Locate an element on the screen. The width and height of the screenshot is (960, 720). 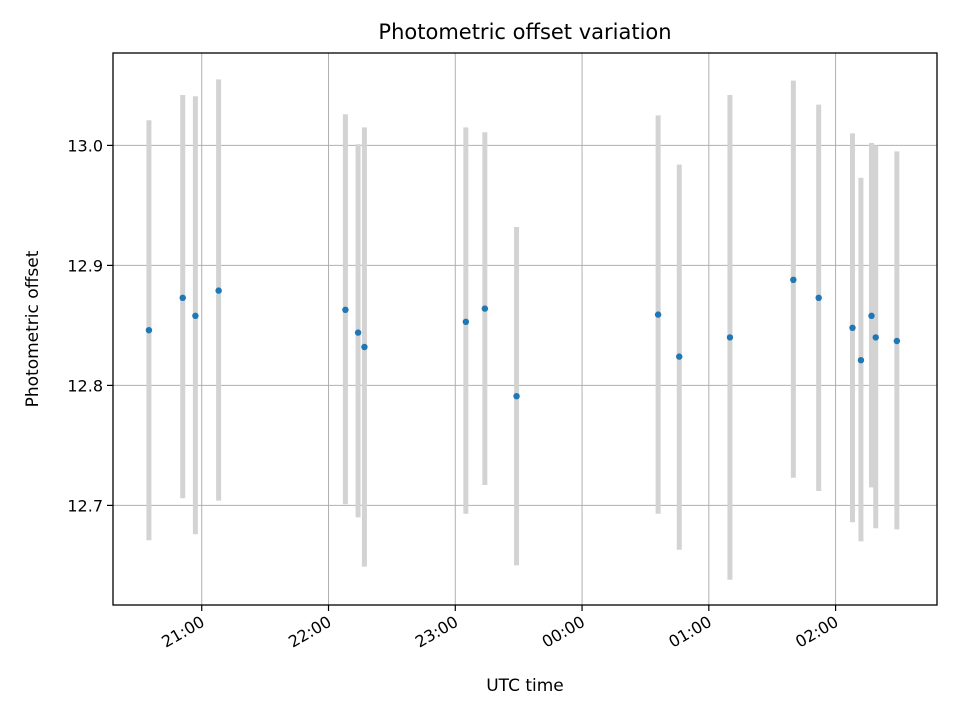
x-axis-label: UTC time is located at coordinates (525, 686).